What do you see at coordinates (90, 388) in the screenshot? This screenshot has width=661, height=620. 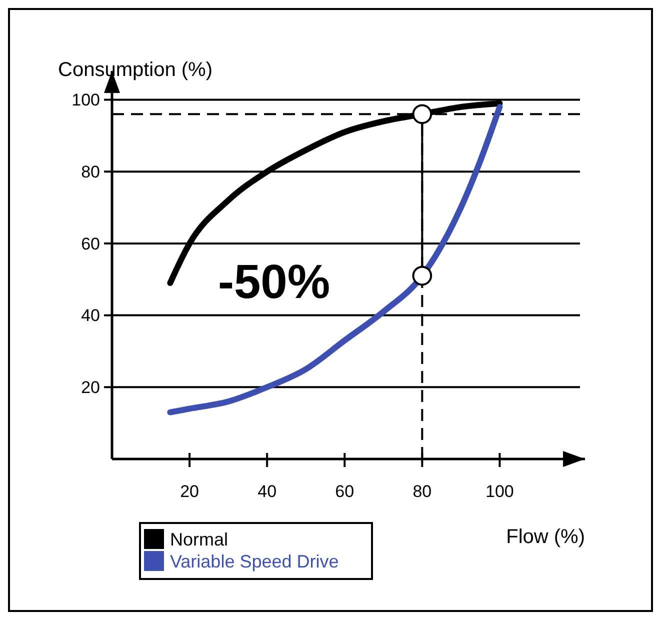 I see `y-tick-label: 20` at bounding box center [90, 388].